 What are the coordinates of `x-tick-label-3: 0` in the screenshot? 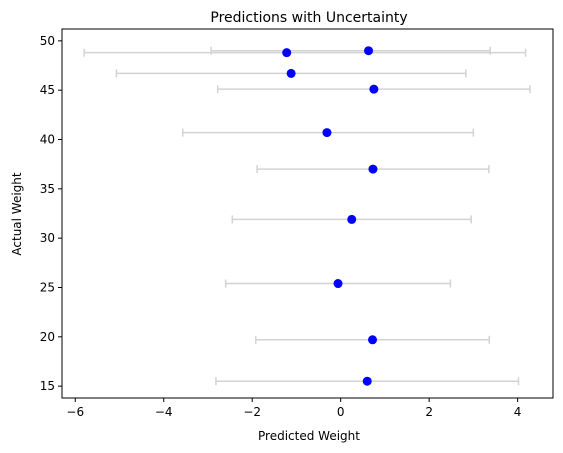 It's located at (341, 412).